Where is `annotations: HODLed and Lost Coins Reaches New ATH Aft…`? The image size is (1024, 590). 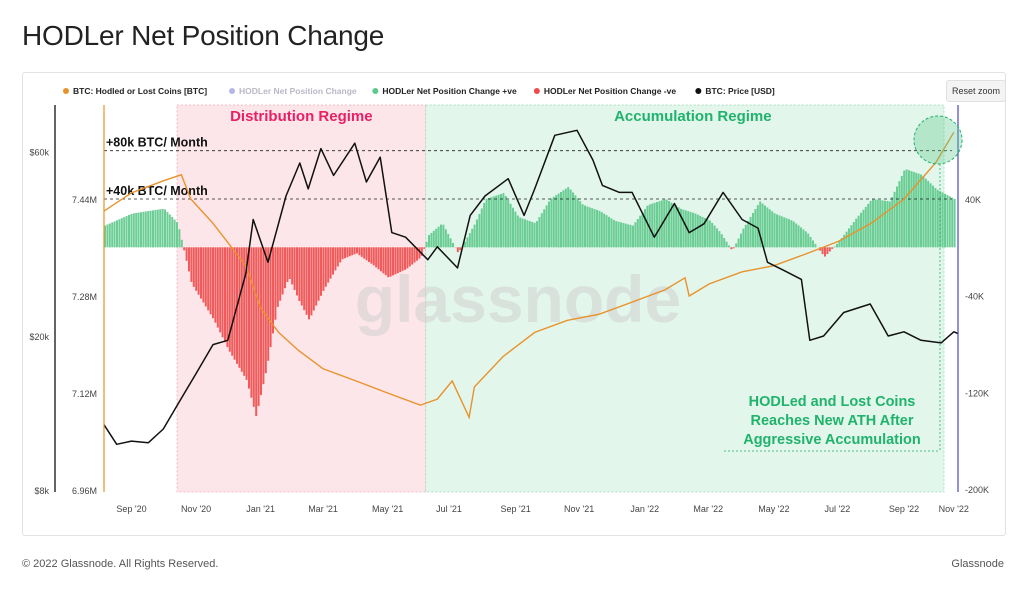 annotations: HODLed and Lost Coins Reaches New ATH Aft… is located at coordinates (843, 283).